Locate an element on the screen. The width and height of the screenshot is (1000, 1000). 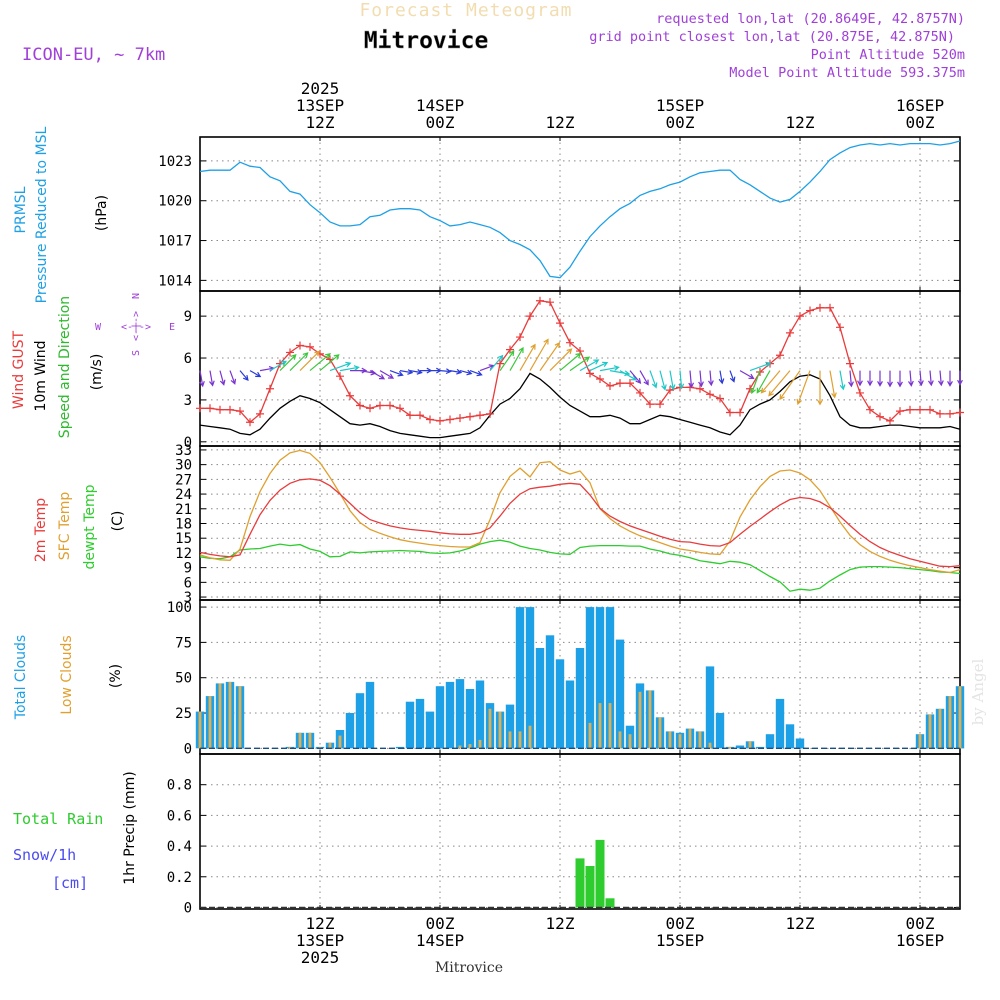
temp-dewpt-label: dewpt Temp is located at coordinates (90, 526).